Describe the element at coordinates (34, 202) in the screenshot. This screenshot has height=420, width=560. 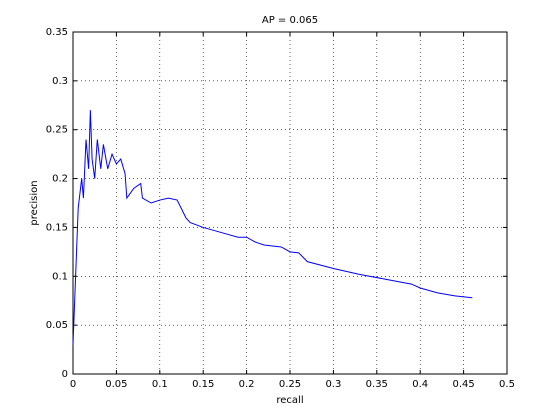
I see `y-axis-label: precision` at that location.